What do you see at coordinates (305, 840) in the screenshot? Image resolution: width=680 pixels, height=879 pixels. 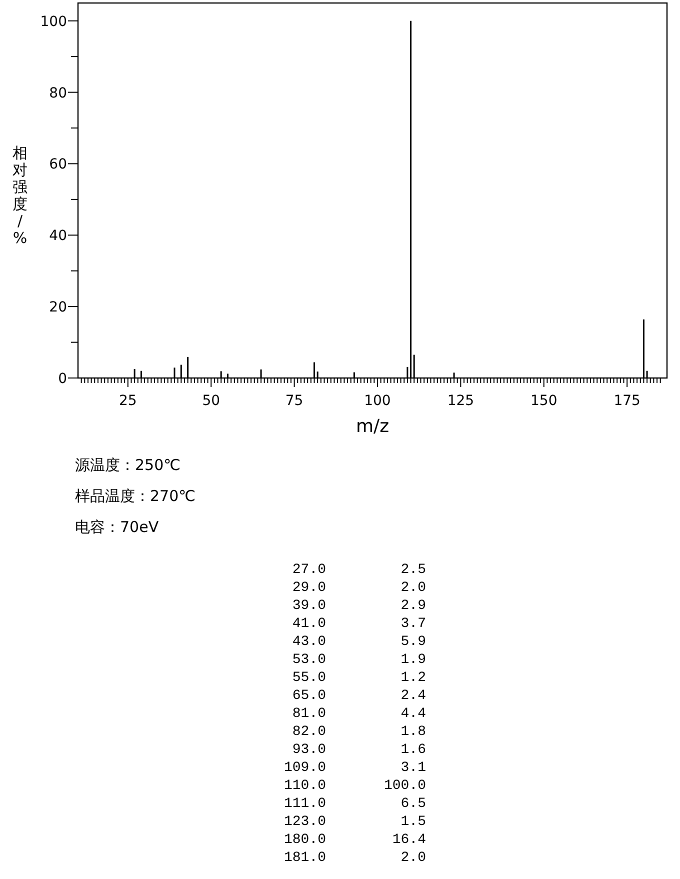 I see `text: 180.0` at bounding box center [305, 840].